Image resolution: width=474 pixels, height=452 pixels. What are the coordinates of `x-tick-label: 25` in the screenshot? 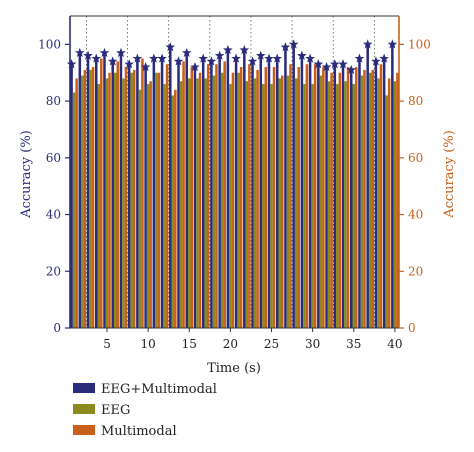 It's located at (271, 344).